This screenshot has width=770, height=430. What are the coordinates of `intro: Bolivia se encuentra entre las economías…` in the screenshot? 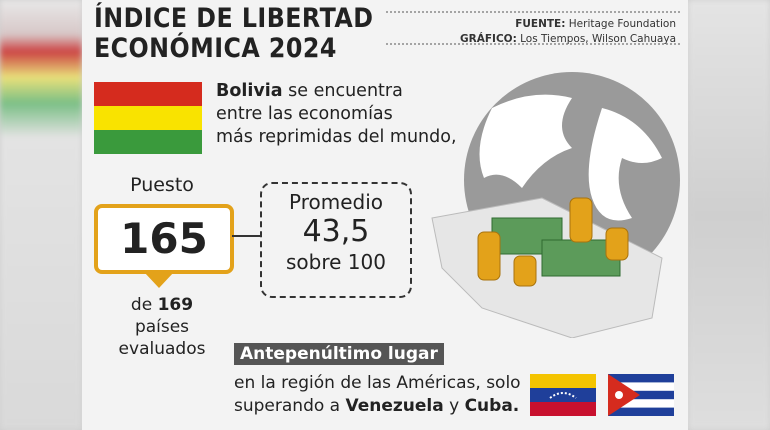 It's located at (336, 114).